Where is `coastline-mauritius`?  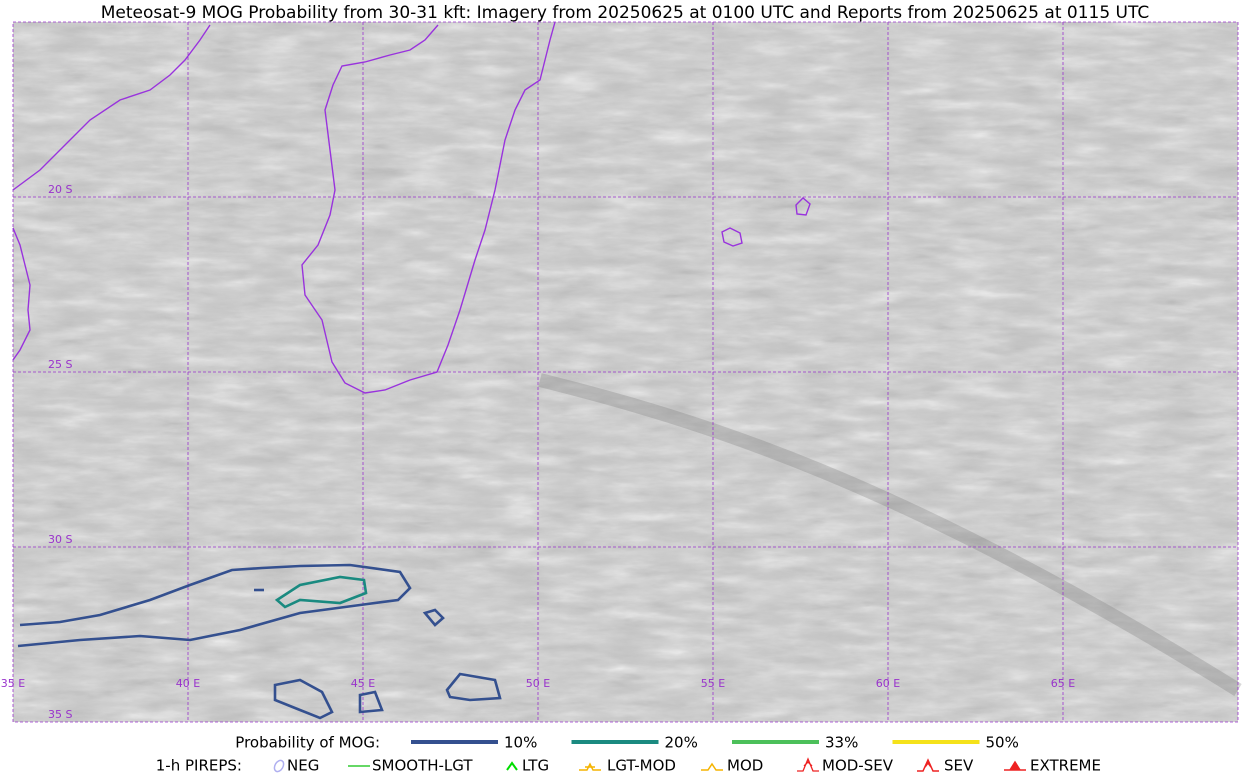 coastline-mauritius is located at coordinates (803, 206).